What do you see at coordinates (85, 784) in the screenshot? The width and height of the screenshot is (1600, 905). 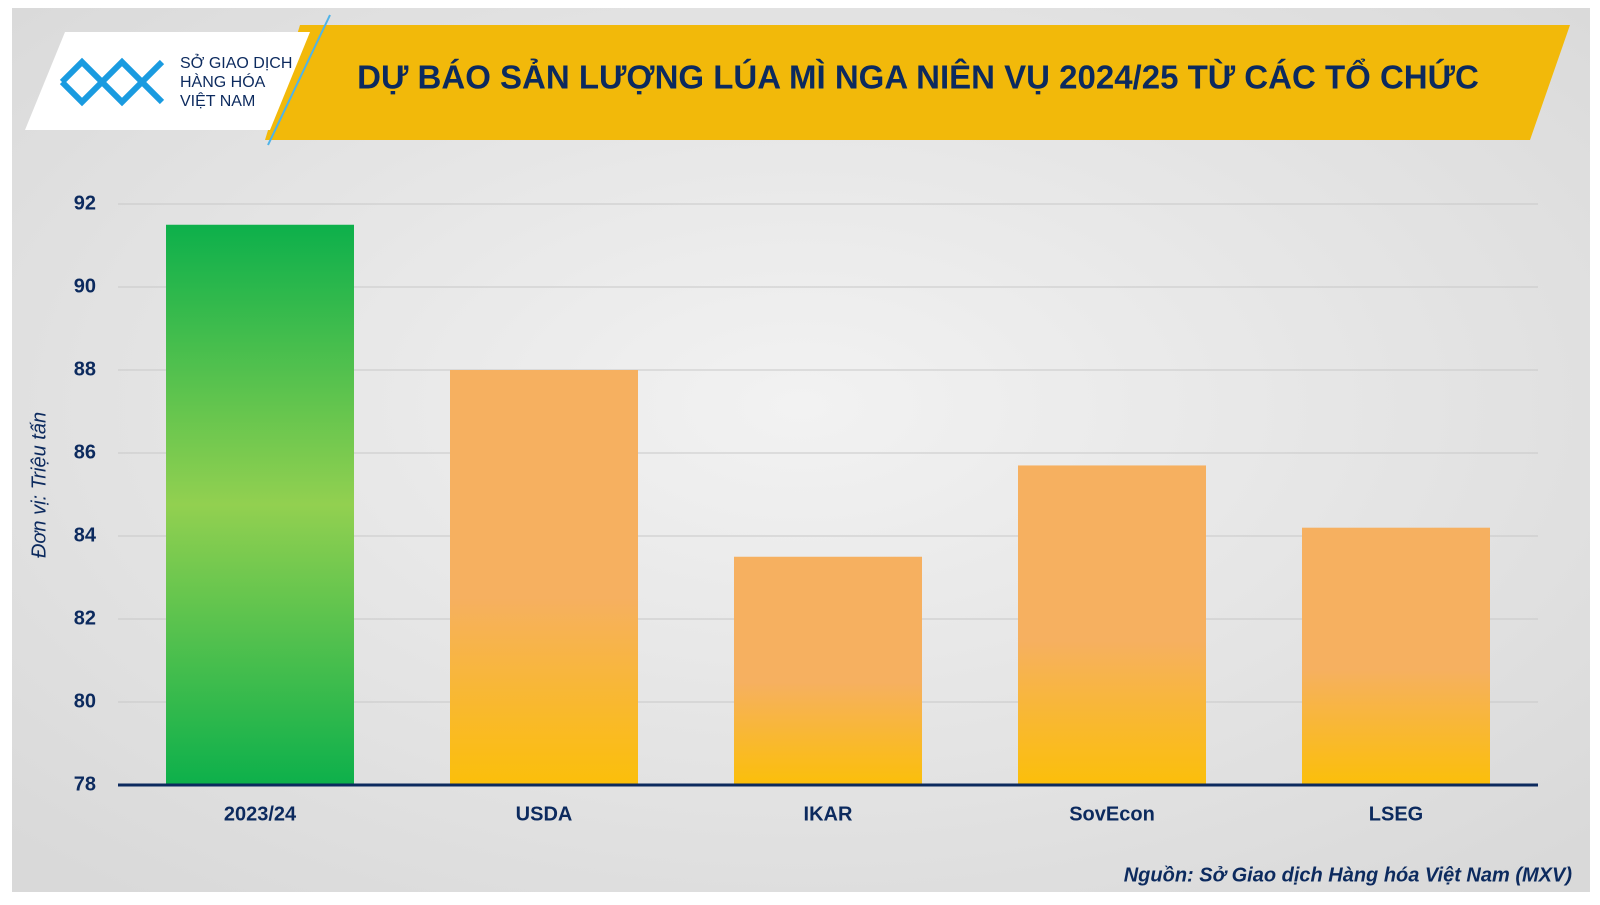 I see `y-tick-label: 78` at bounding box center [85, 784].